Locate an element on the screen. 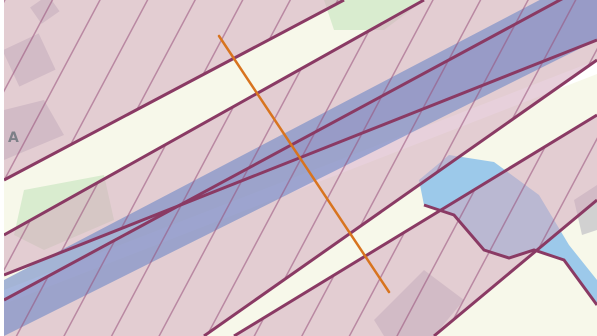  green-area is located at coordinates (374, 15).